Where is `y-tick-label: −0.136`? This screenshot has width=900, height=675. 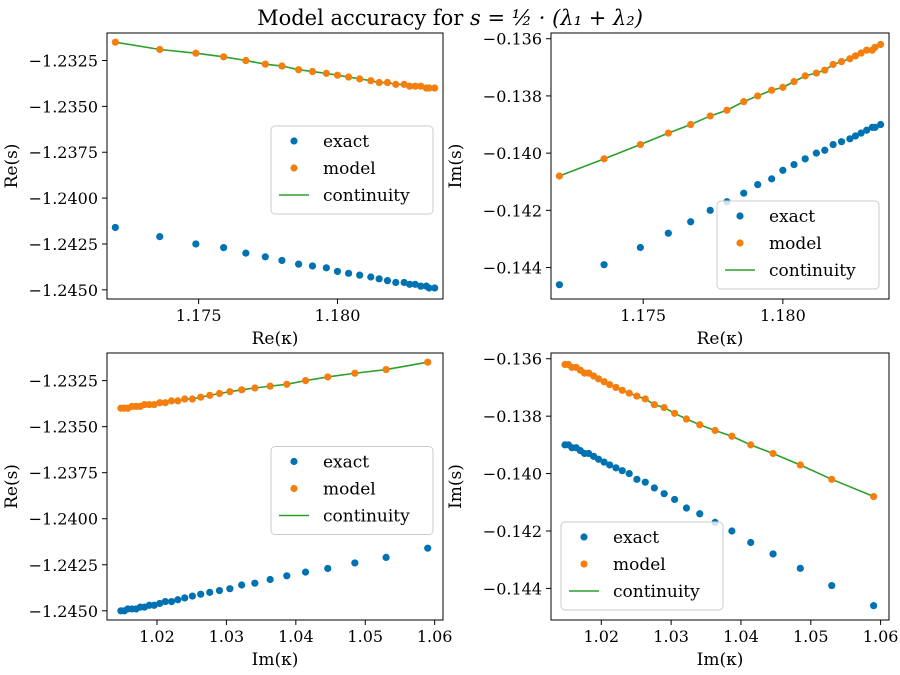
y-tick-label: −0.136 is located at coordinates (512, 39).